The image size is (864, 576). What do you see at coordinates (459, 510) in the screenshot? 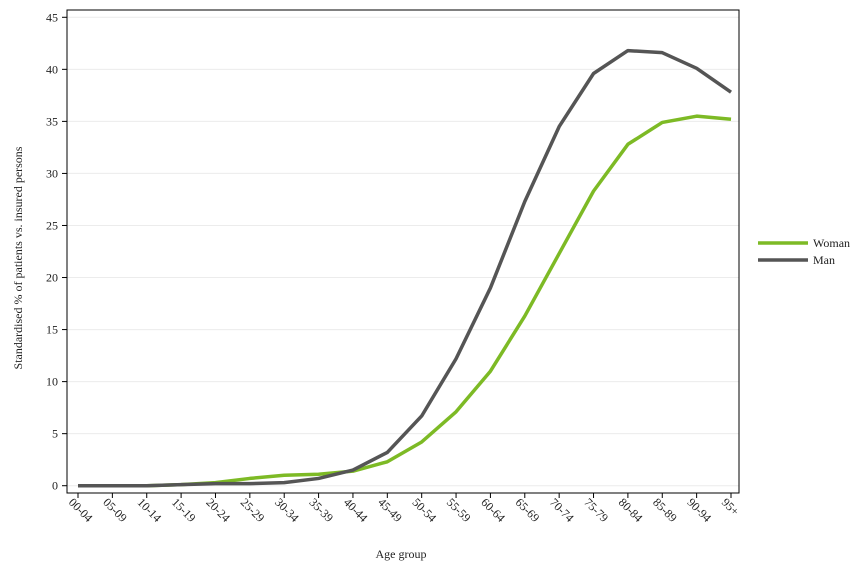
I see `x-tick-label: 55-59` at bounding box center [459, 510].